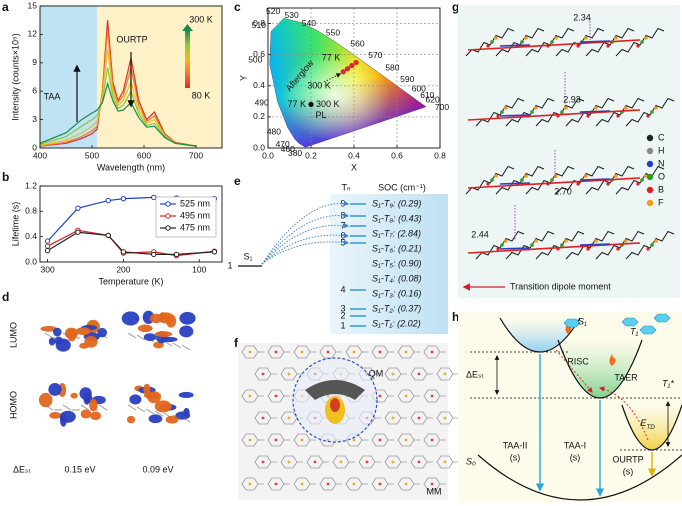 This screenshot has height=506, width=682. I want to click on wavelength-label: 570, so click(375, 55).